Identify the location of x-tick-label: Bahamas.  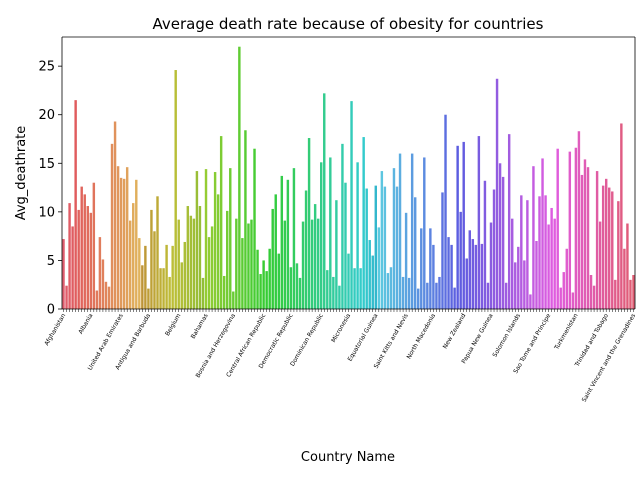
(200, 327).